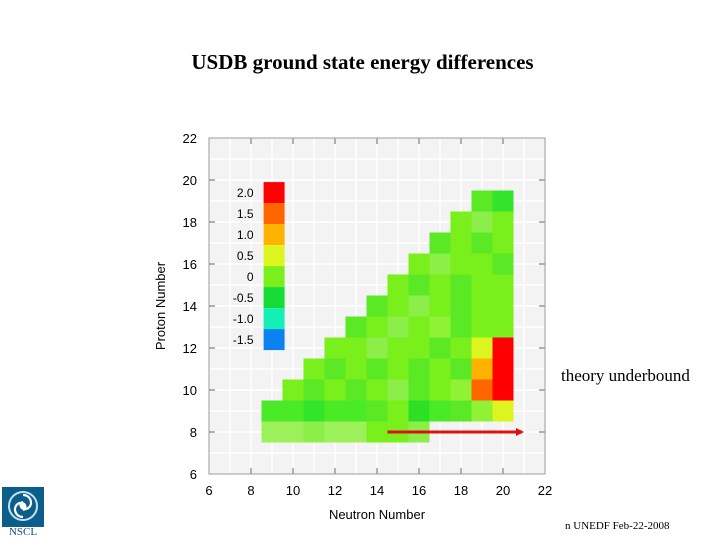 The height and width of the screenshot is (540, 720). I want to click on color-legend: 2.0 1.5 1.0 0.5 0 -0.5 -1.0 -1.5, so click(259, 266).